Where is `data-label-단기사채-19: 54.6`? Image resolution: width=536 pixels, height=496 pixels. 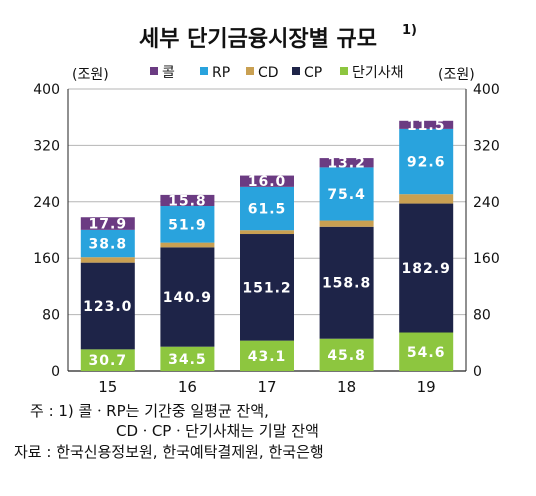
data-label-단기사채-19: 54.6 is located at coordinates (426, 353).